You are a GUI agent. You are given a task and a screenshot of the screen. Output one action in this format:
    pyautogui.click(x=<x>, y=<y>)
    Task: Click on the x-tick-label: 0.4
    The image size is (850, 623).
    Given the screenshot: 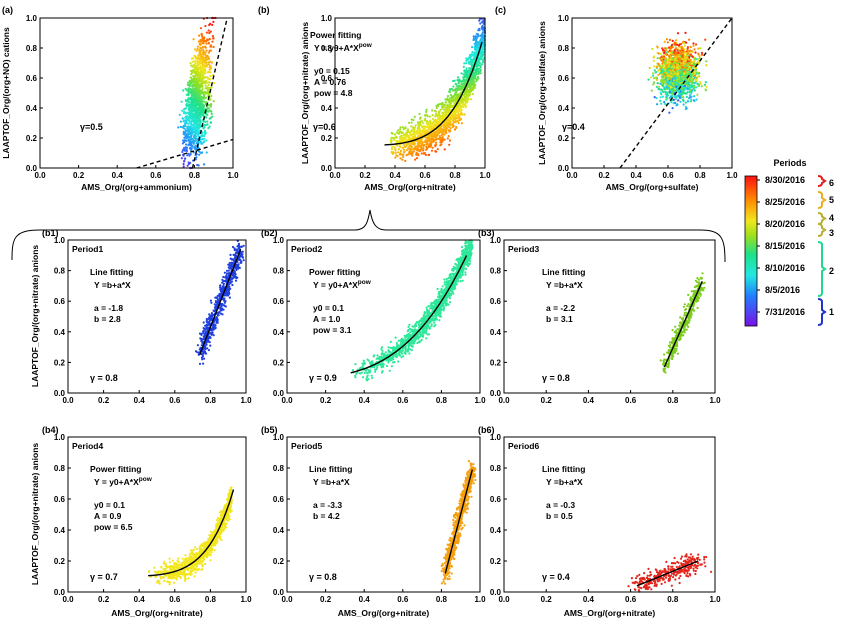 What is the action you would take?
    pyautogui.click(x=118, y=175)
    